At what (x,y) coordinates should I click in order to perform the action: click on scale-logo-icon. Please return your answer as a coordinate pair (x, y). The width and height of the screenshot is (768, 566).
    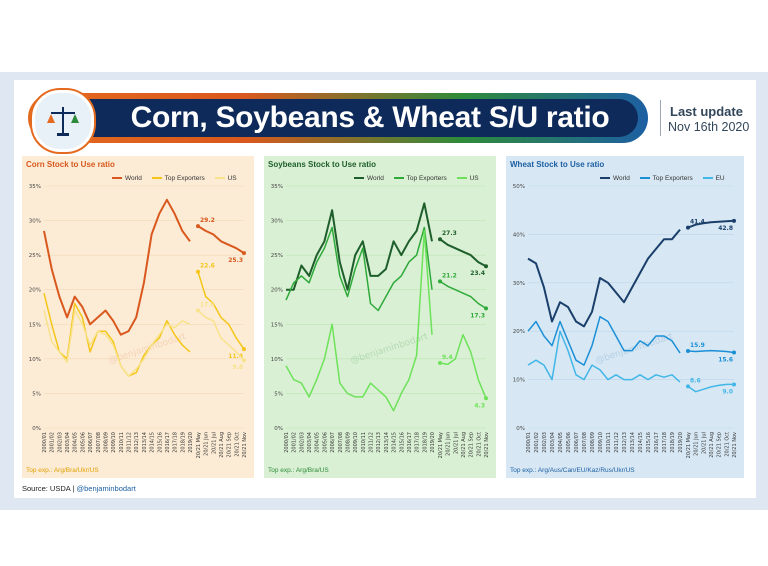
    Looking at the image, I should click on (63, 121).